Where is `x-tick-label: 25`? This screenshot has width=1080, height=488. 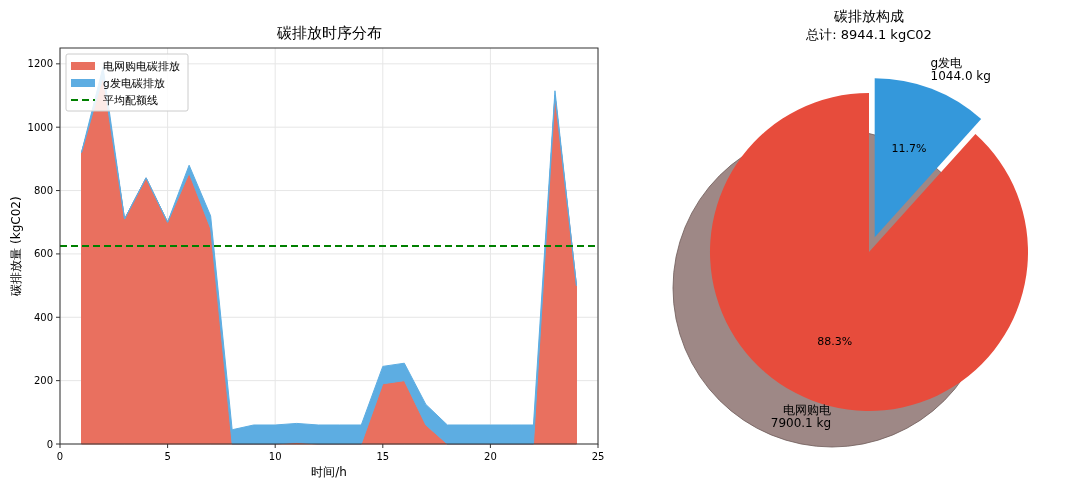
x-tick-label: 25 is located at coordinates (598, 456).